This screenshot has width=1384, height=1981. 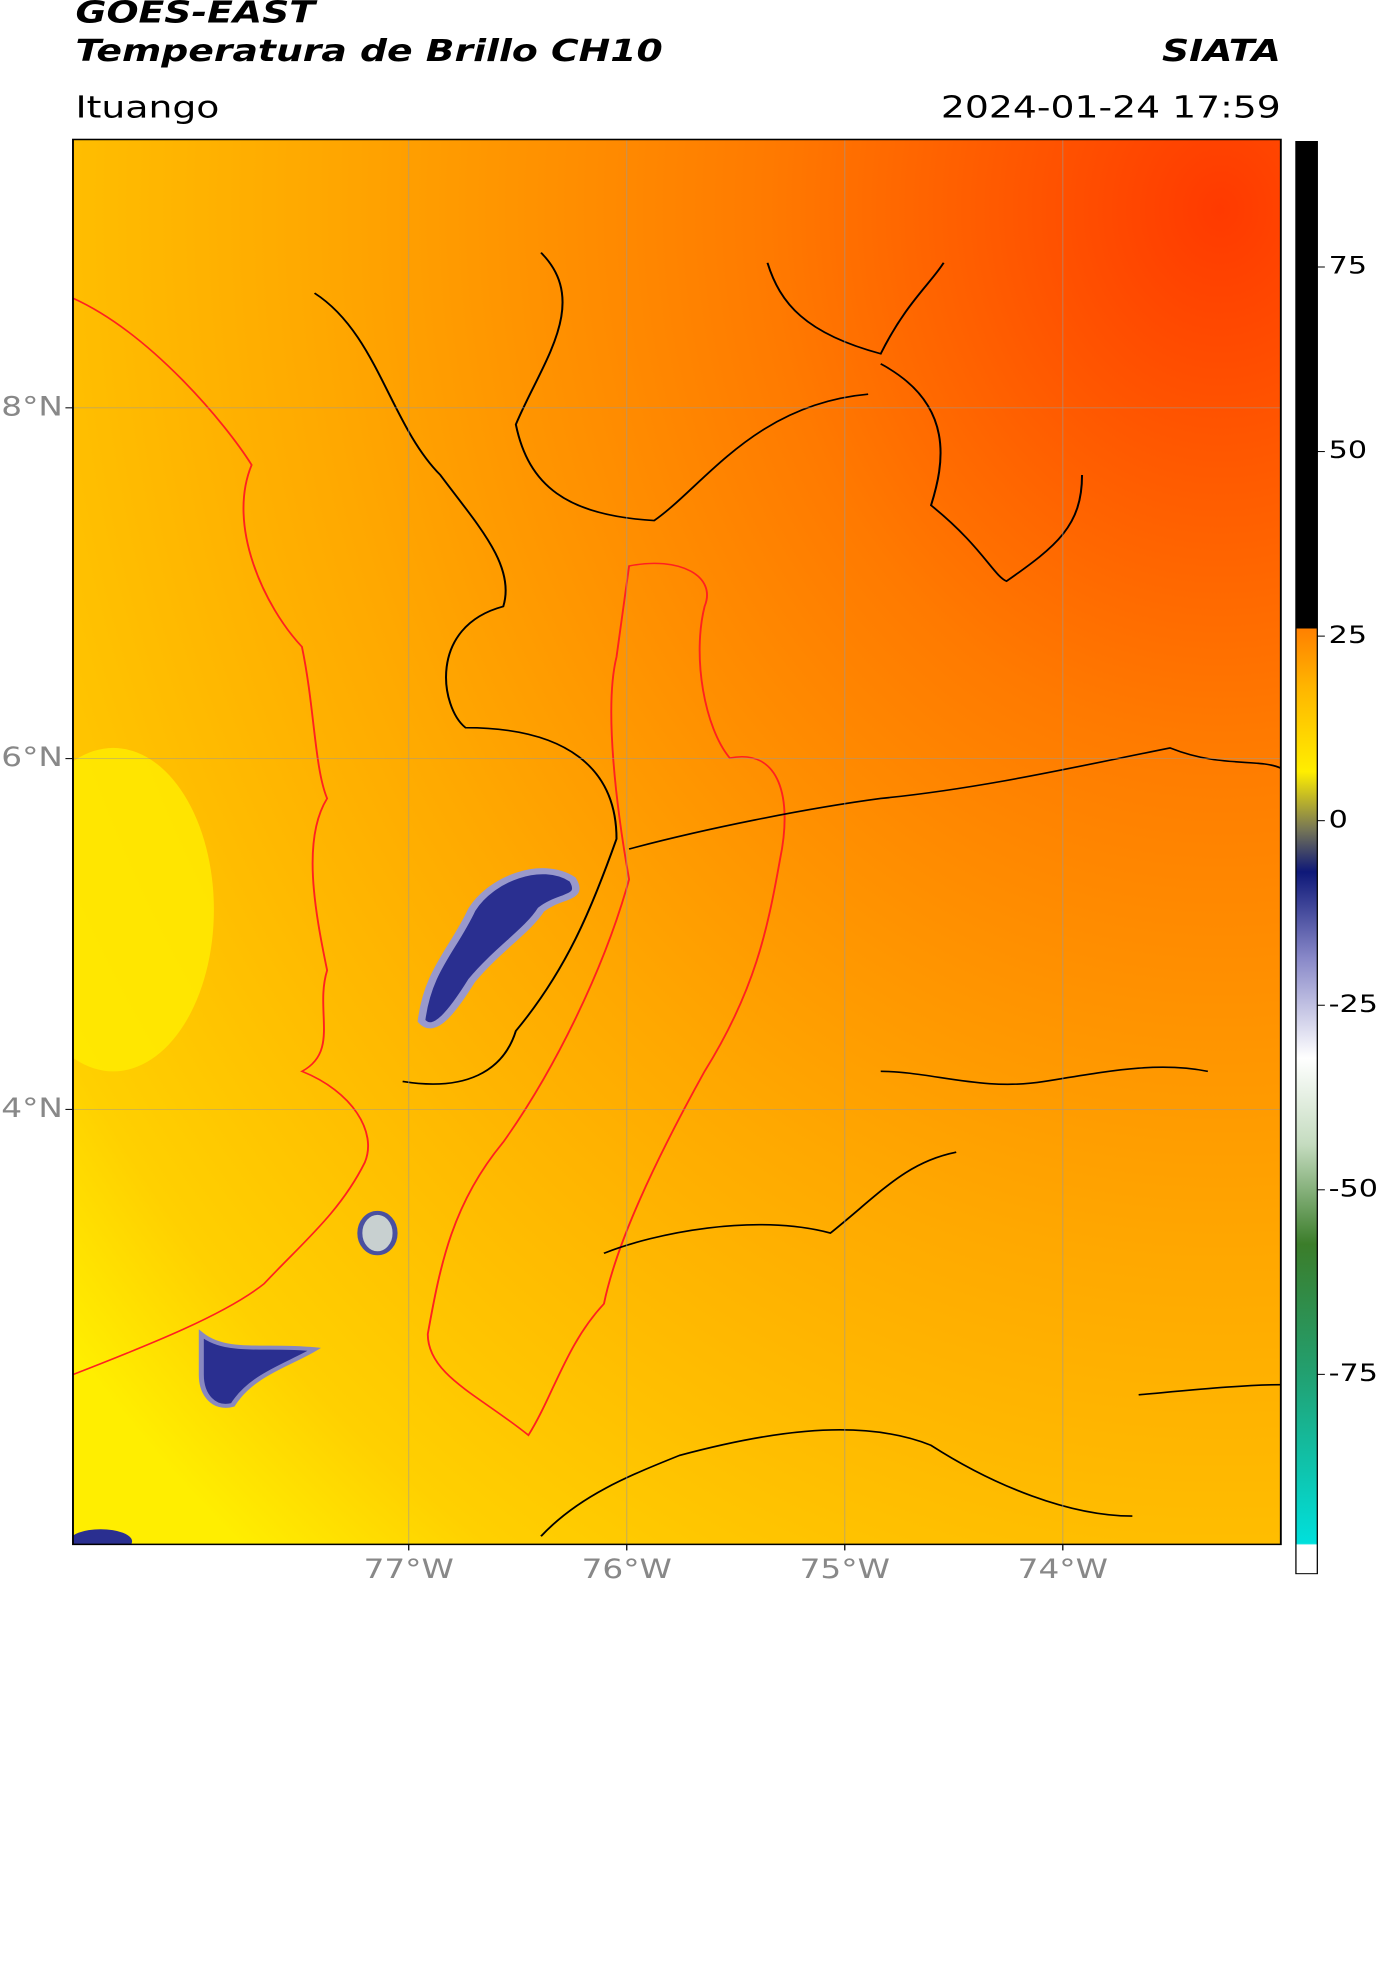 I want to click on y-tick-label: 8°N, so click(x=32, y=406).